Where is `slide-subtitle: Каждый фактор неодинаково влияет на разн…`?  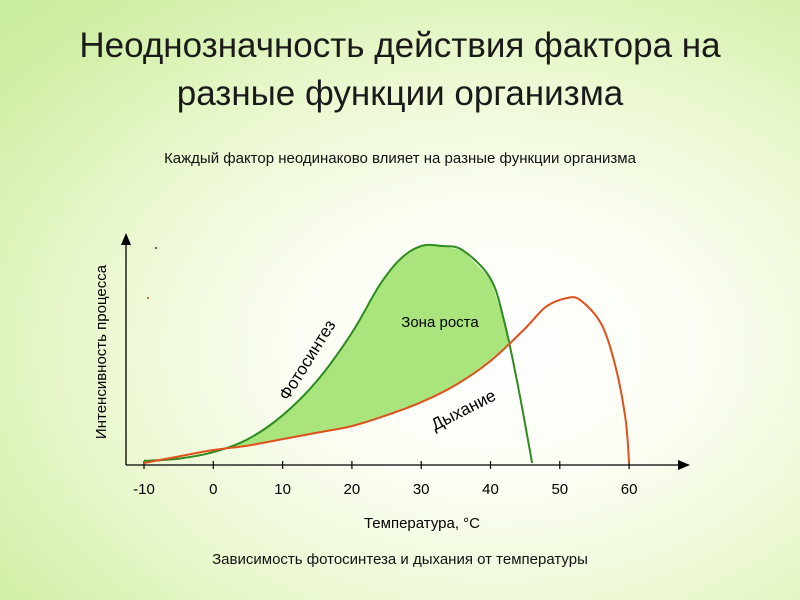 slide-subtitle: Каждый фактор неодинаково влияет на разн… is located at coordinates (400, 158).